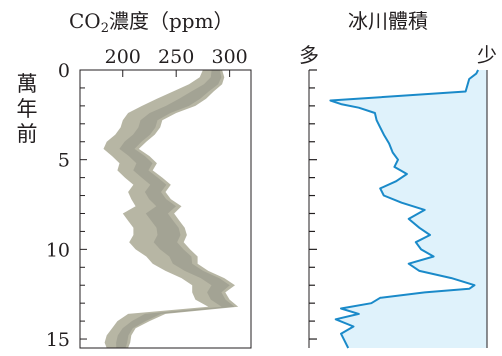 The width and height of the screenshot is (502, 356). I want to click on co2-y-tick-label: 0, so click(64, 71).